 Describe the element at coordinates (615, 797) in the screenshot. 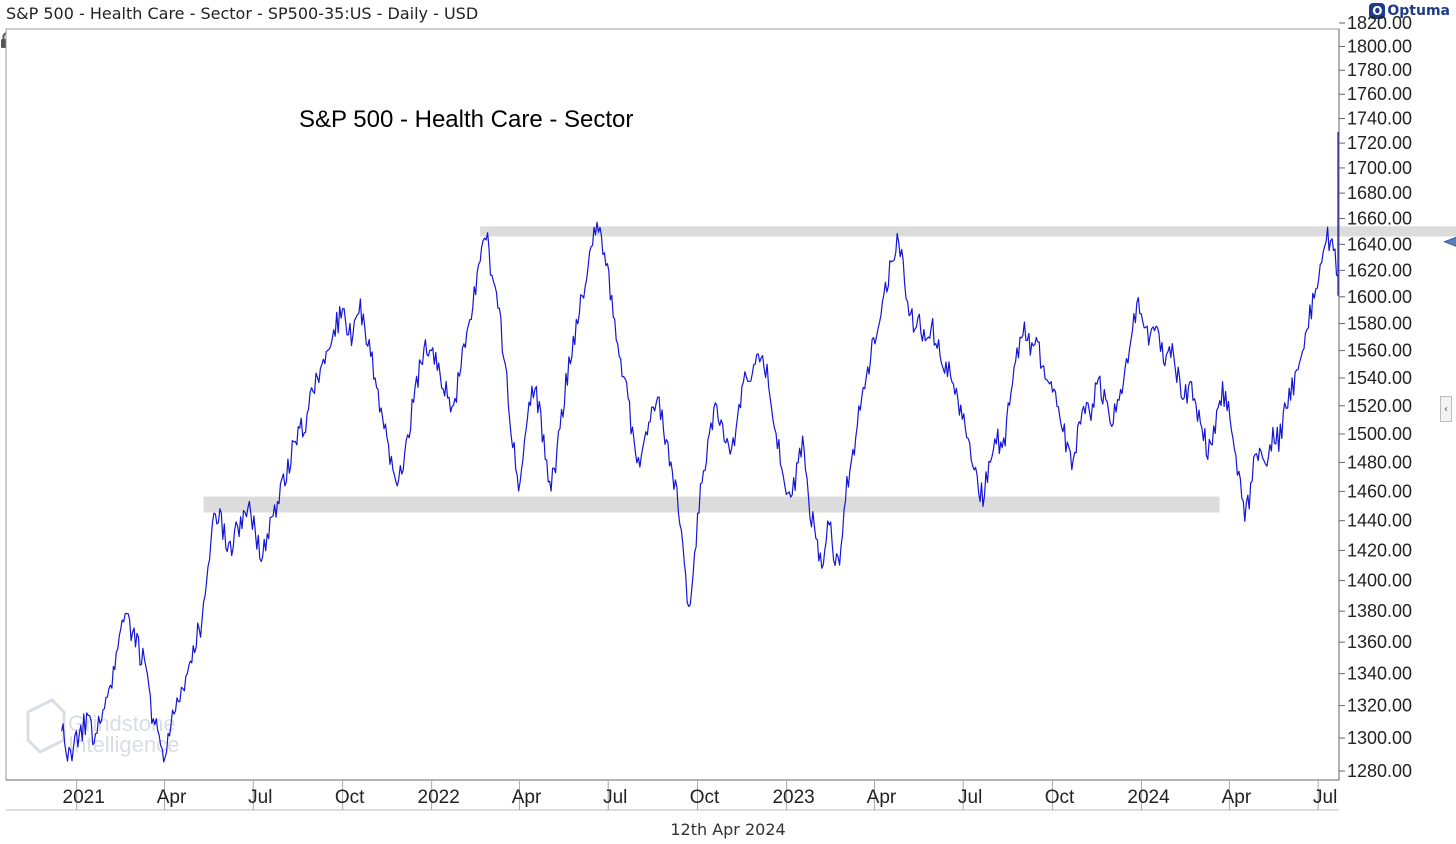

I see `x-tick-label-6: Jul` at that location.